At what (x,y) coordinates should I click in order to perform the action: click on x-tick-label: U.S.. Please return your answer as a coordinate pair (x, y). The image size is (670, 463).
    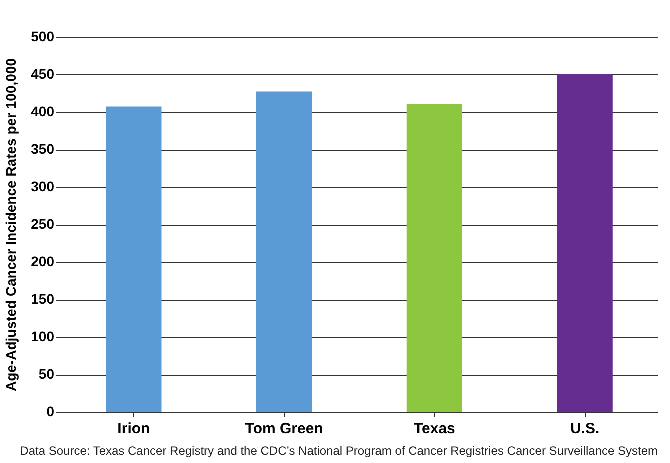
    Looking at the image, I should click on (585, 429).